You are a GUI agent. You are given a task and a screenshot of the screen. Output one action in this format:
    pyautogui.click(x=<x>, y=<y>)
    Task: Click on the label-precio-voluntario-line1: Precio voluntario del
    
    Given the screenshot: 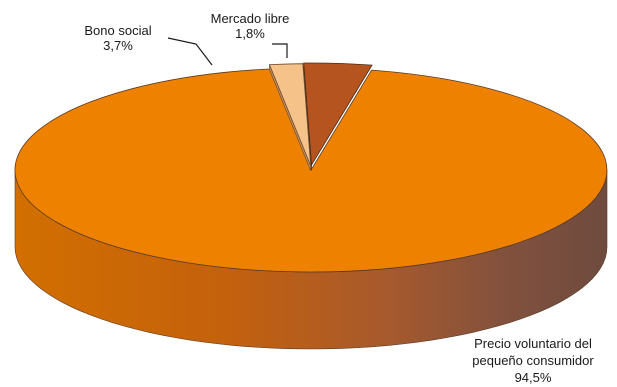 What is the action you would take?
    pyautogui.click(x=533, y=343)
    